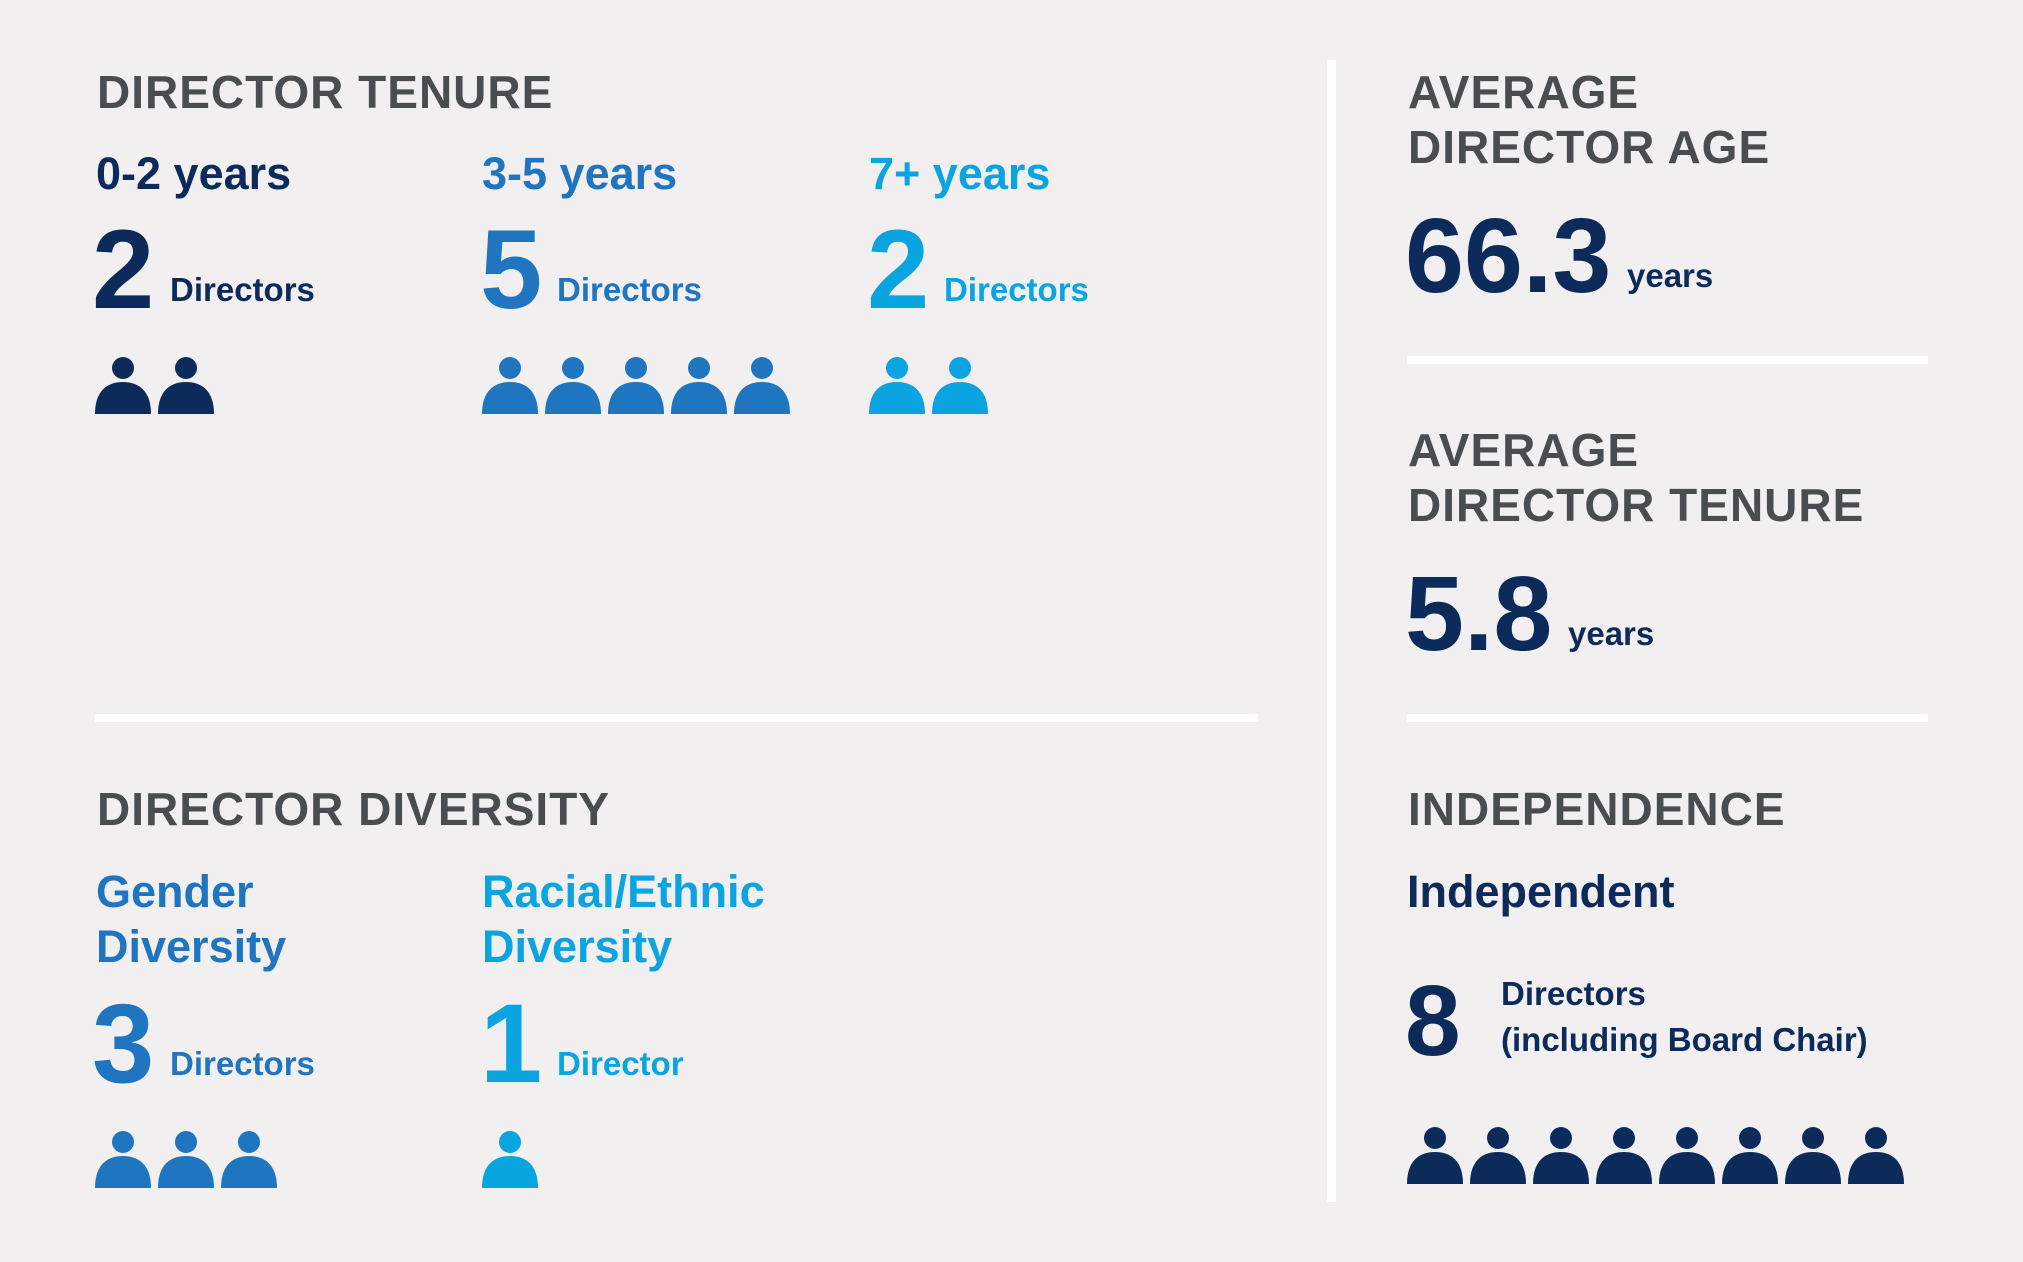 Image resolution: width=2023 pixels, height=1262 pixels. What do you see at coordinates (1479, 614) in the screenshot?
I see `average-tenure-value: 5.8` at bounding box center [1479, 614].